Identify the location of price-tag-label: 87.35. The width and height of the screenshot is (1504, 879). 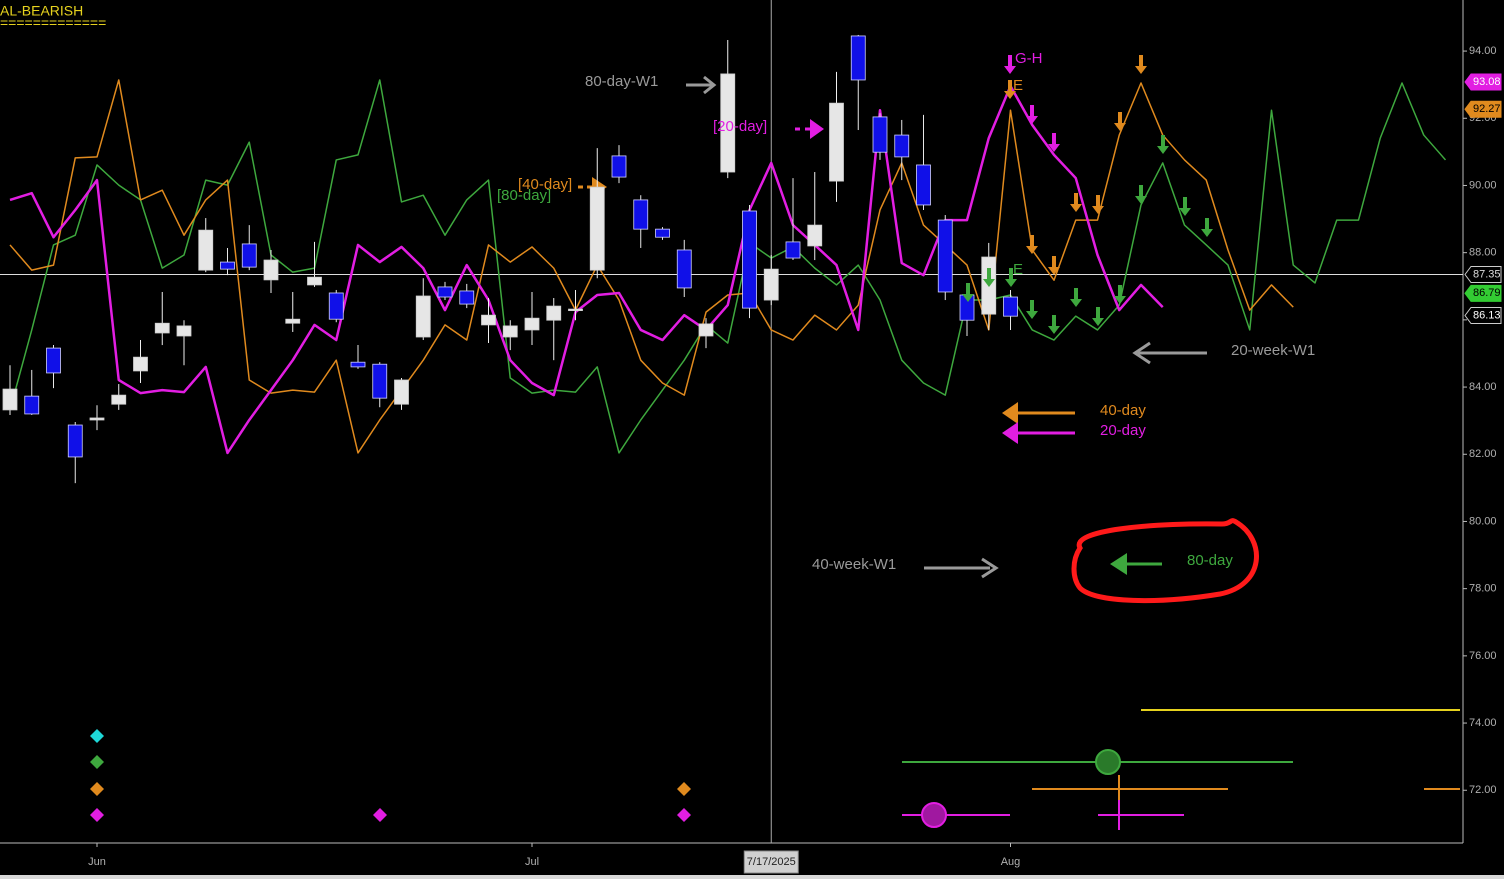
(1487, 274).